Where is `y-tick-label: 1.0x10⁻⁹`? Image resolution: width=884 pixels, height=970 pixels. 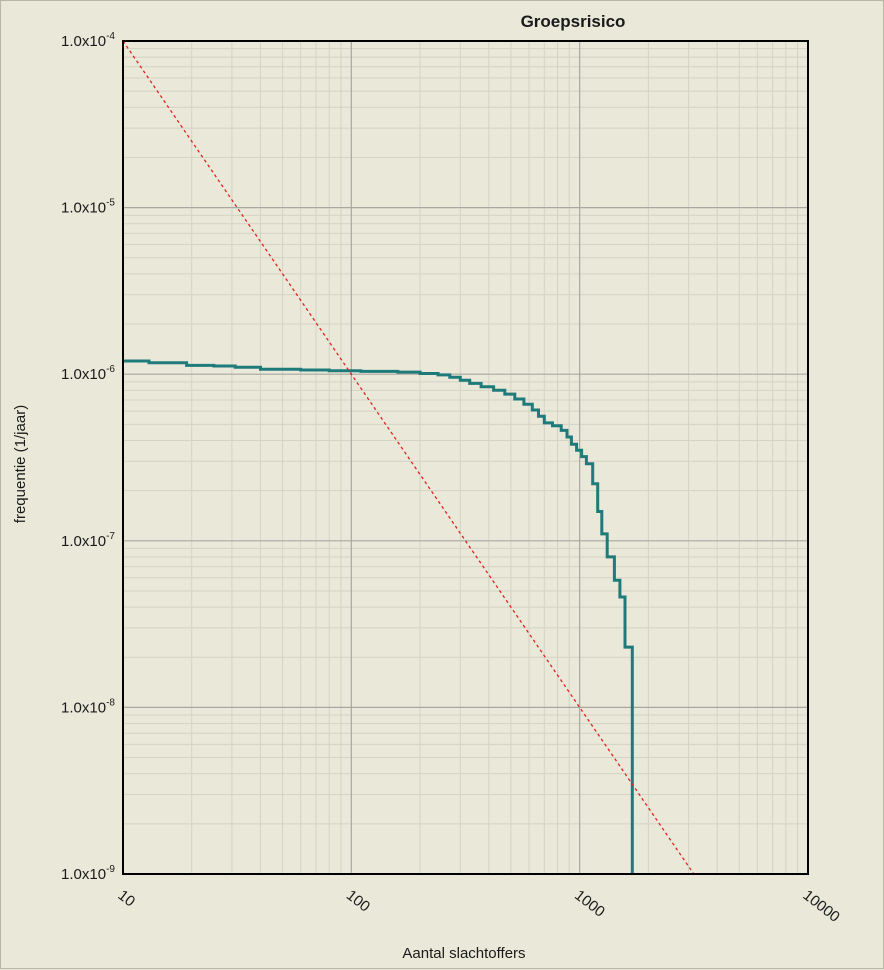
y-tick-label: 1.0x10⁻⁹ is located at coordinates (88, 873).